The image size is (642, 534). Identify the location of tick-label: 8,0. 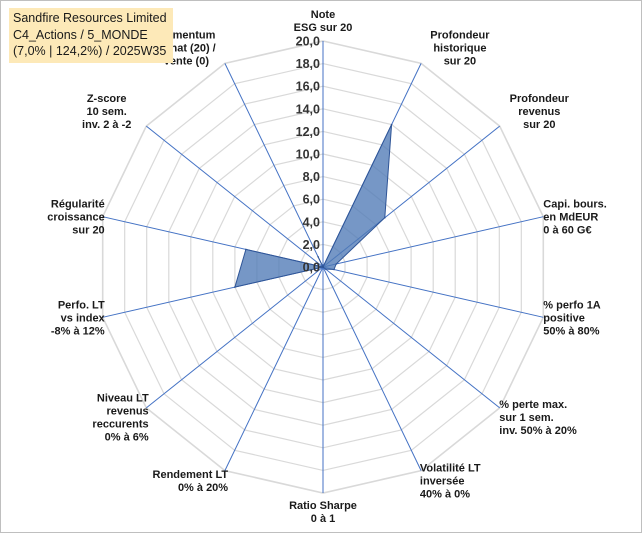
(311, 177).